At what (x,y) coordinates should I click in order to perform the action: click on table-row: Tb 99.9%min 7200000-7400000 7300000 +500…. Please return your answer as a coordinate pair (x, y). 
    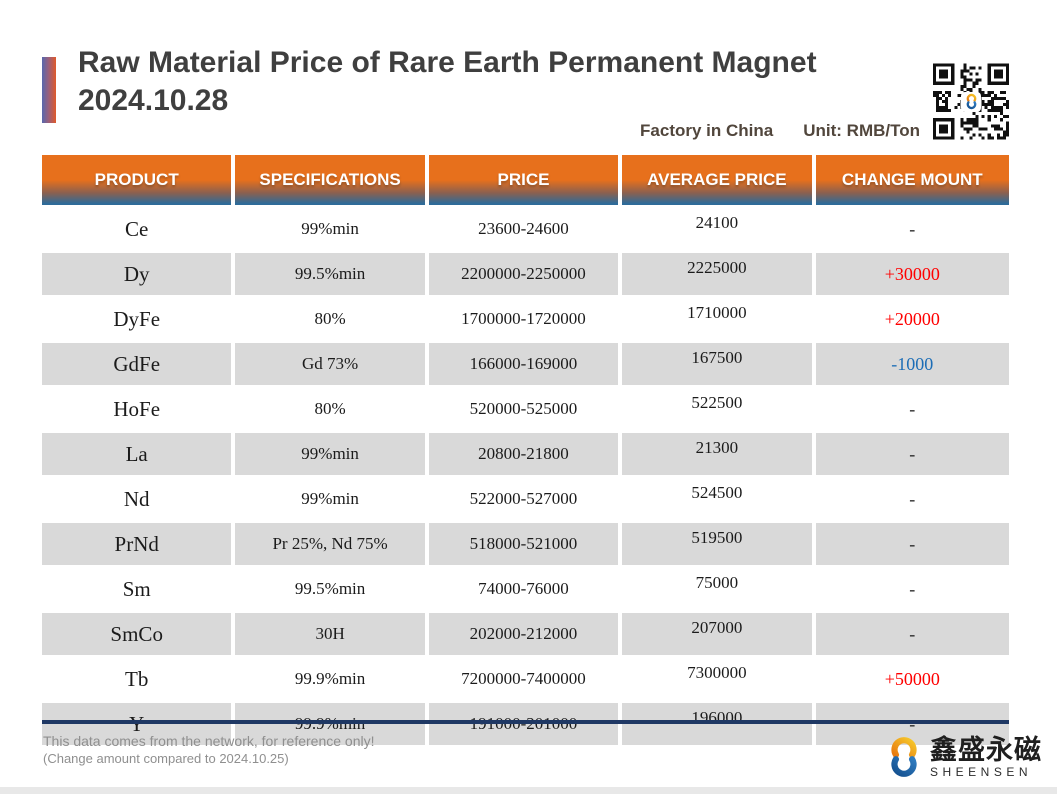
    Looking at the image, I should click on (525, 677).